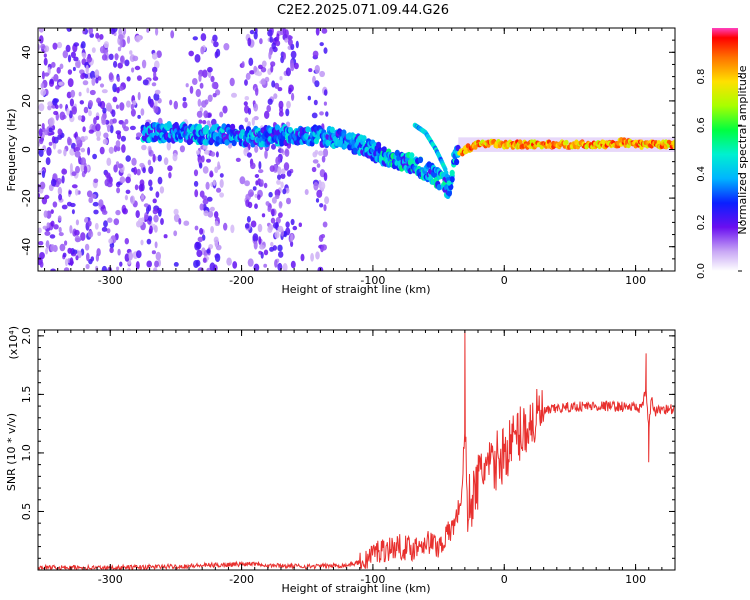 Image resolution: width=750 pixels, height=600 pixels. I want to click on x-tick-label: 0, so click(504, 280).